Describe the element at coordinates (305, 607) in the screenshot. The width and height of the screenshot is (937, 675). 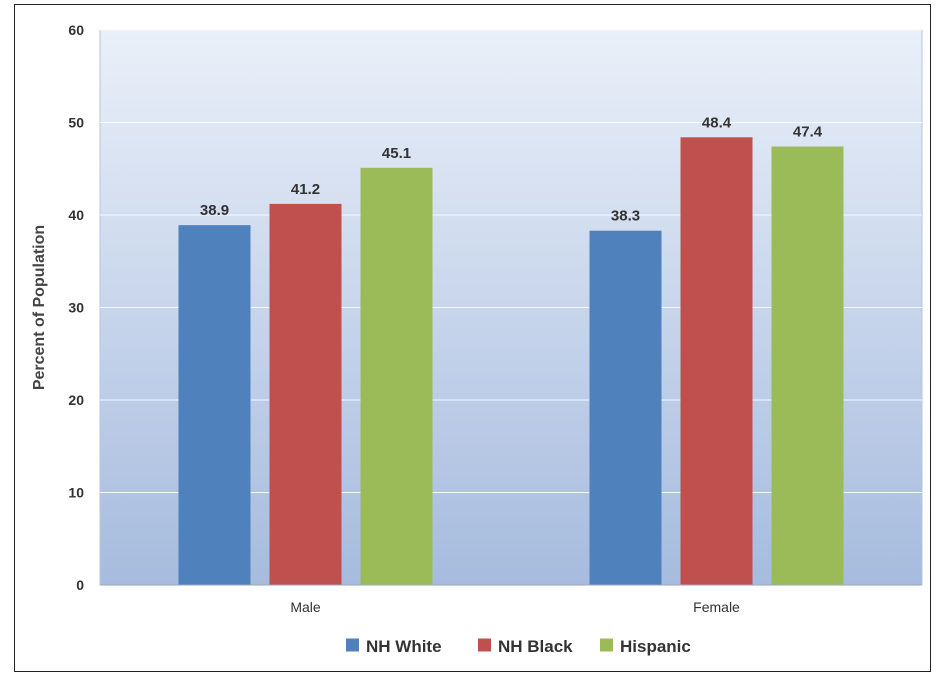
I see `x-category-label: Male` at that location.